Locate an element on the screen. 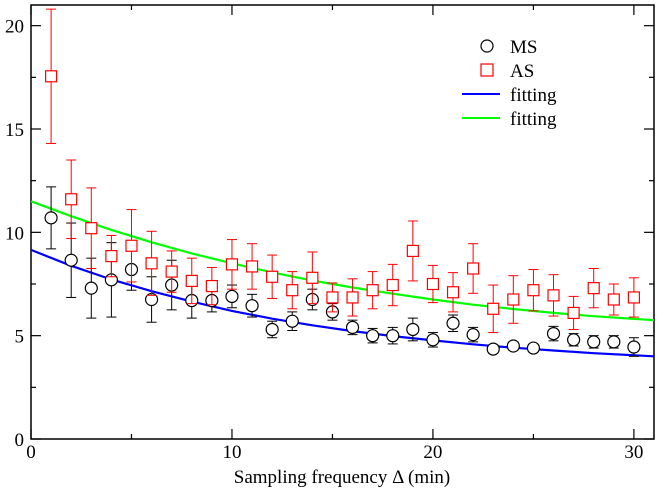  legend-entry-ms: MS is located at coordinates (508, 47).